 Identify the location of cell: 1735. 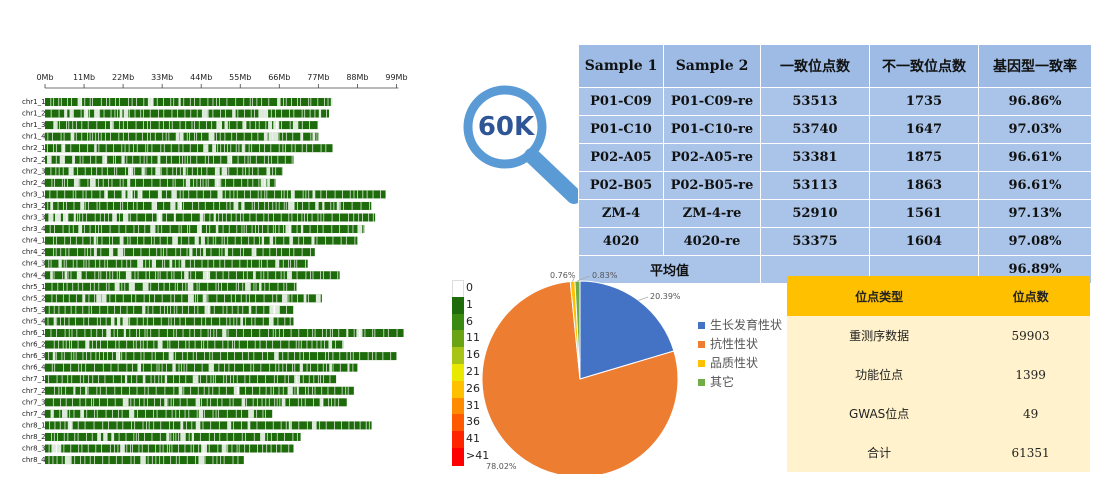
(924, 101).